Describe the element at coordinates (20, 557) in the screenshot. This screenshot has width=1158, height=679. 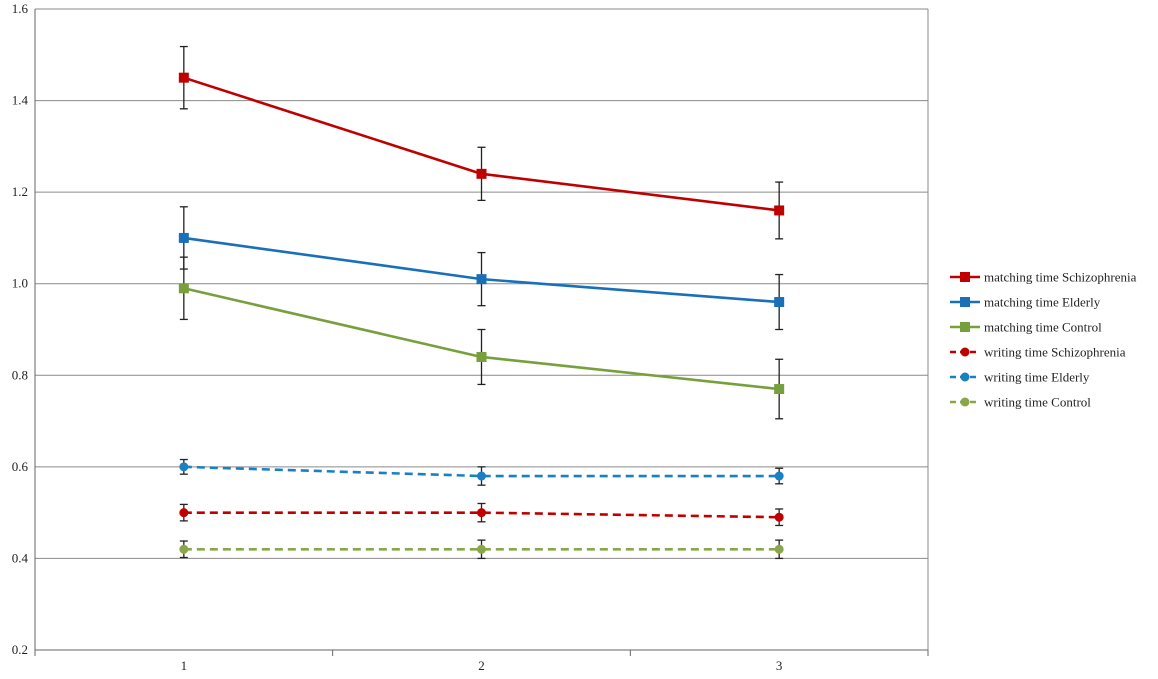
I see `y-tick-label: 0.4` at that location.